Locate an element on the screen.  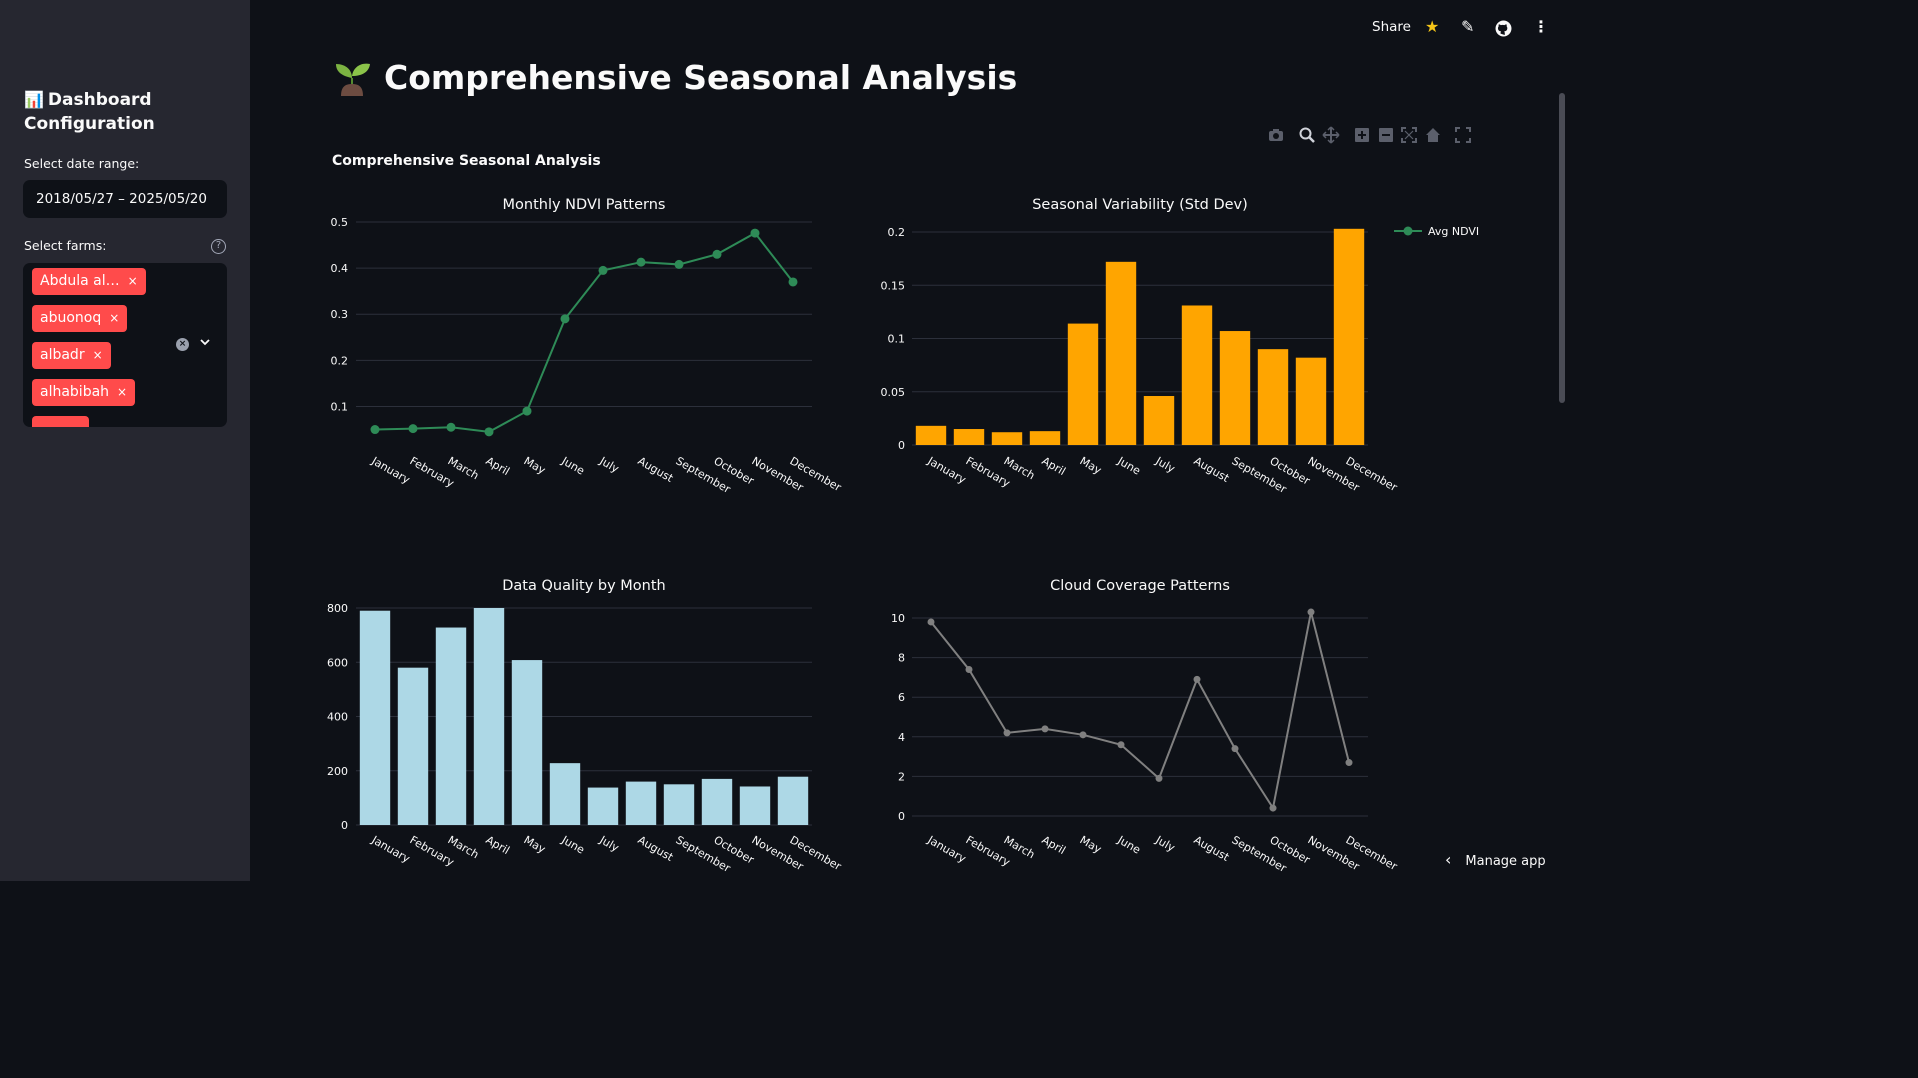
x-tick-label: May is located at coordinates (535, 844).